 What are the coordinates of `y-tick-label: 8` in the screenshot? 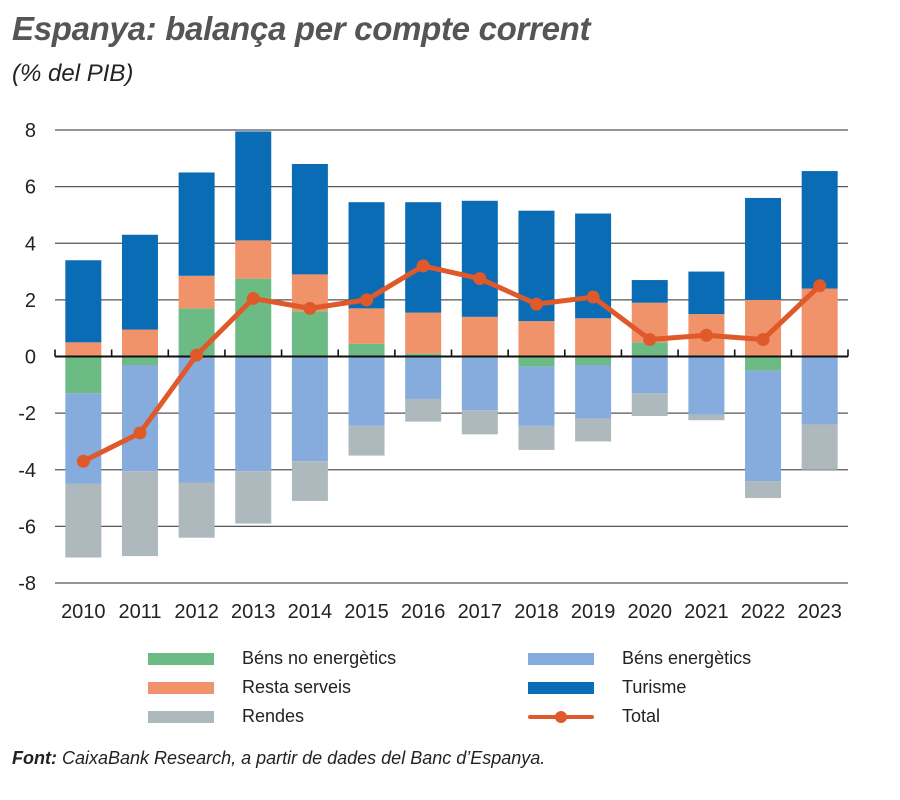 It's located at (30, 131).